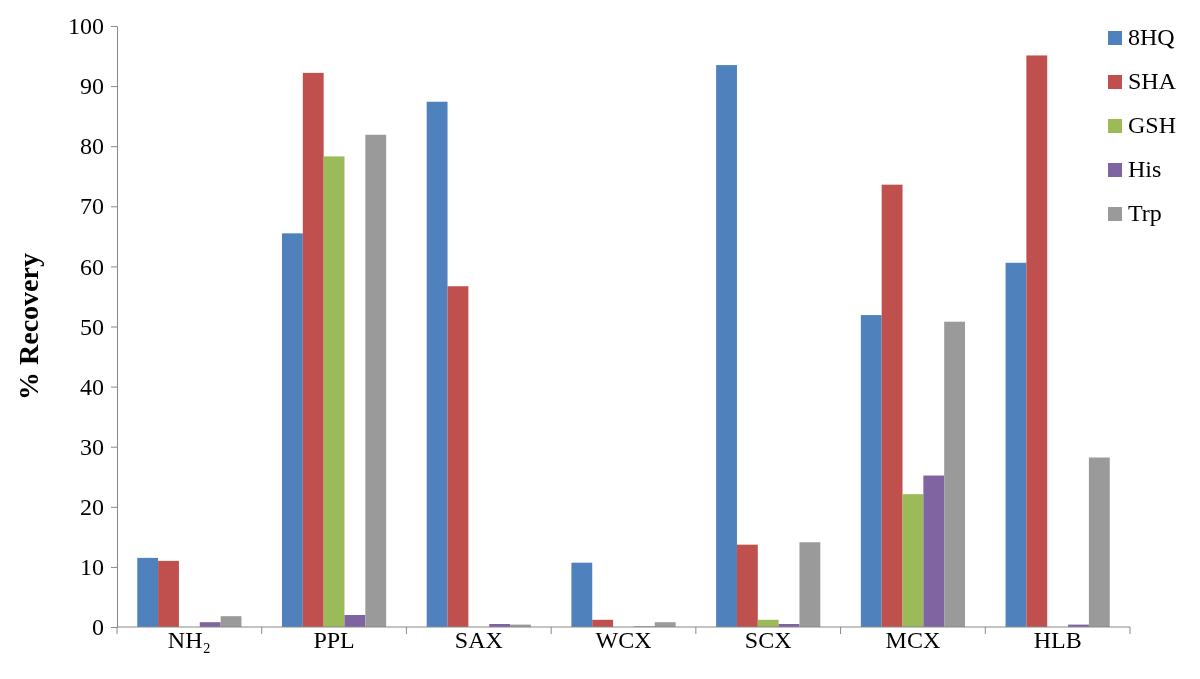  What do you see at coordinates (189, 640) in the screenshot?
I see `x-tick-label: NH₂` at bounding box center [189, 640].